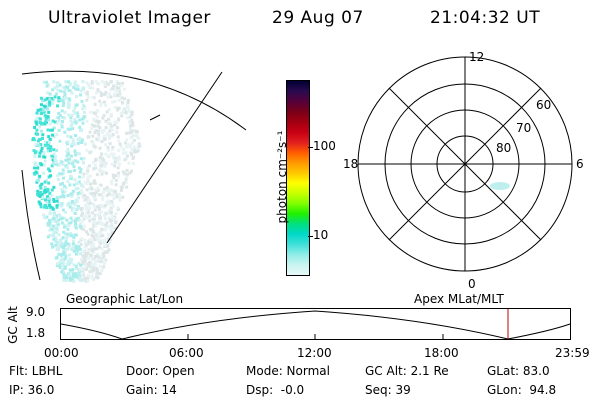 The width and height of the screenshot is (600, 400). What do you see at coordinates (151, 390) in the screenshot?
I see `status-gain: Gain: 14` at bounding box center [151, 390].